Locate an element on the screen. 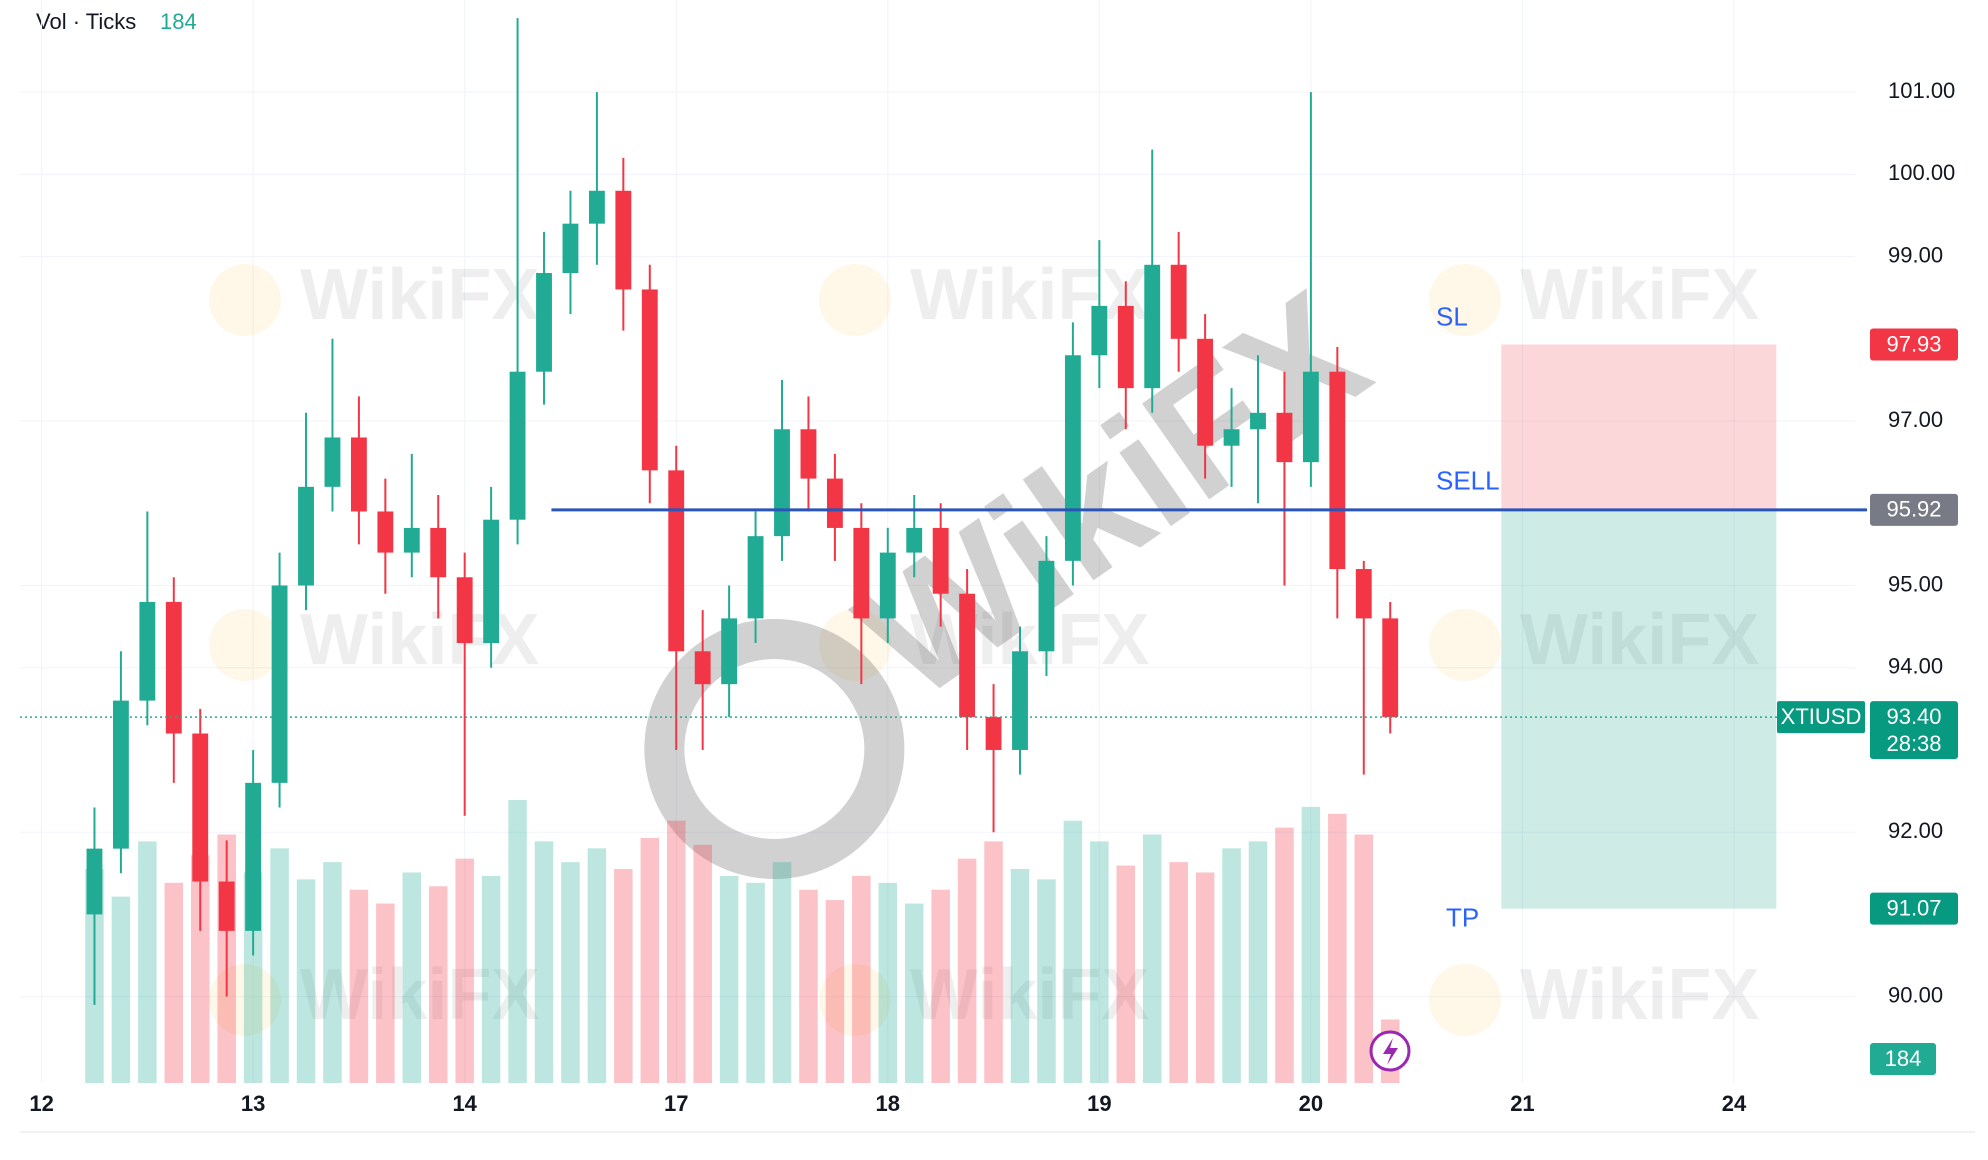 The image size is (1988, 1160). y-tick-label: 99.00 is located at coordinates (1915, 254).